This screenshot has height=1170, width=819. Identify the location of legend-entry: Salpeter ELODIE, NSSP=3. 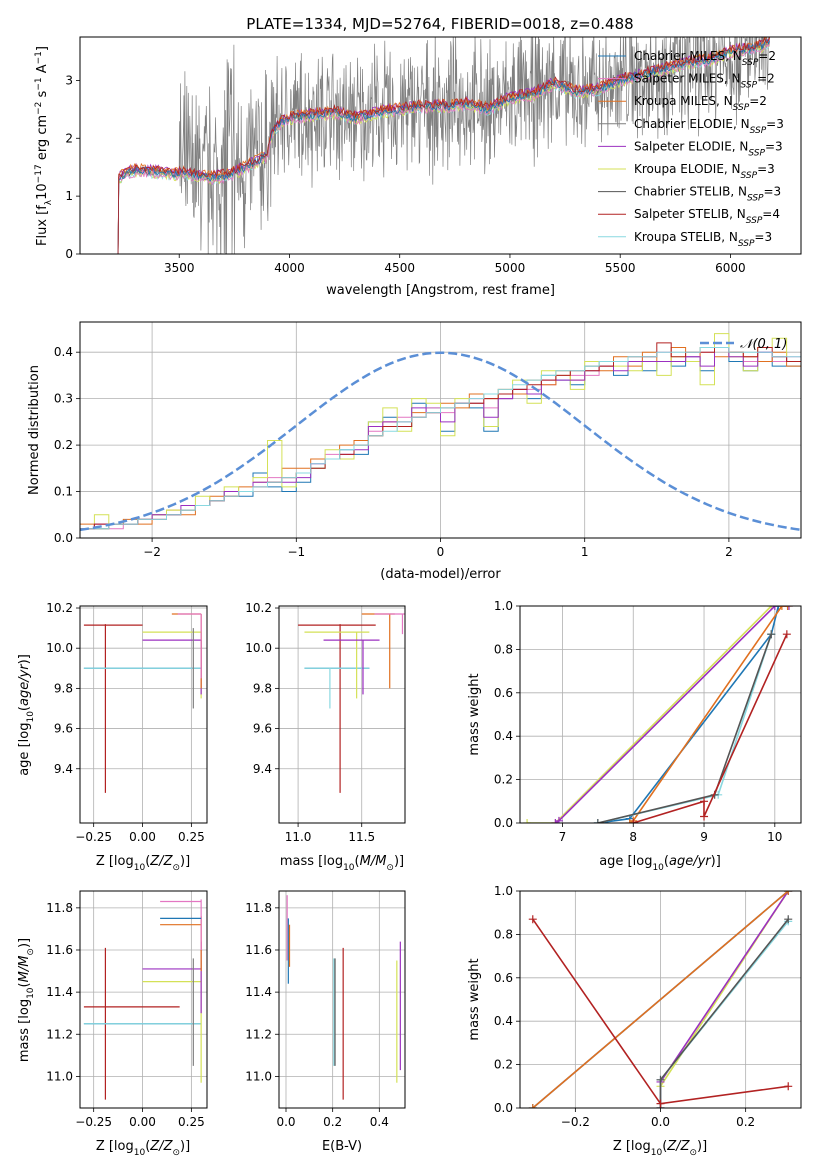
(708, 148).